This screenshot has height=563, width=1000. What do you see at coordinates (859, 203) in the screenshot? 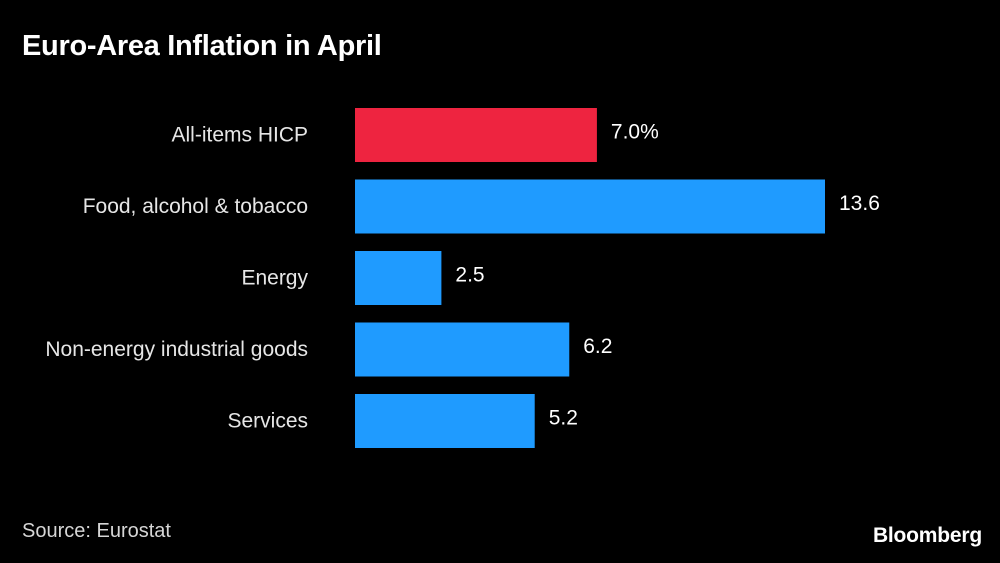
I see `value-label-food-alcohol-and-tobacco: 13.6` at bounding box center [859, 203].